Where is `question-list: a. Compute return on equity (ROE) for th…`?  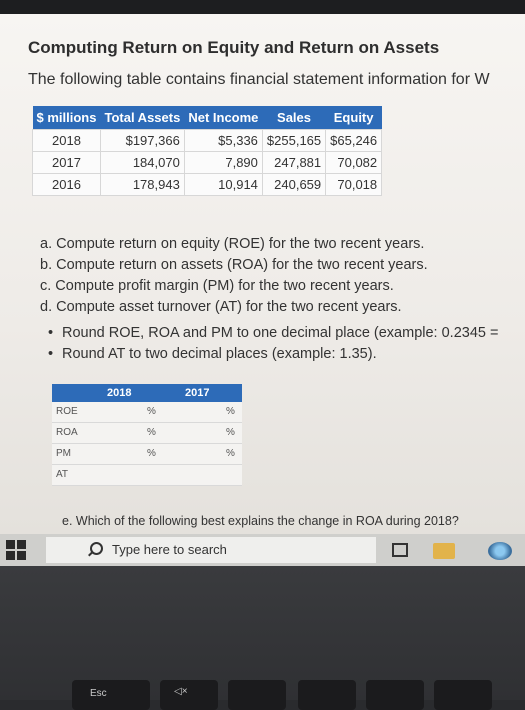 question-list: a. Compute return on equity (ROE) for th… is located at coordinates (234, 276).